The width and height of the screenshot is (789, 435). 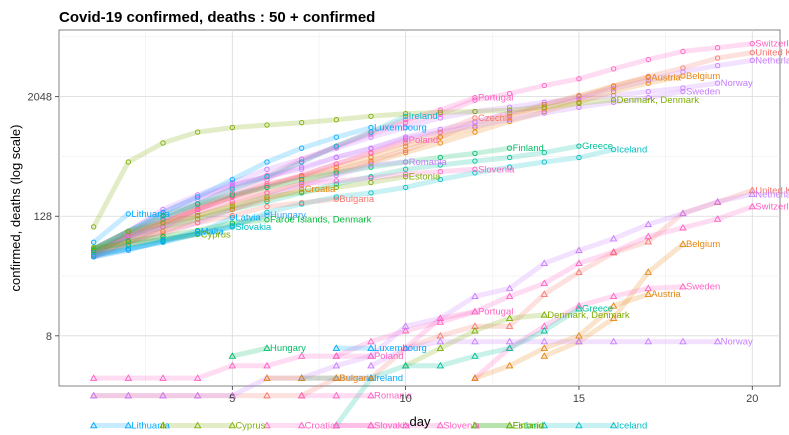 What do you see at coordinates (703, 76) in the screenshot?
I see `series-label-confirmed-belgium: Belgium` at bounding box center [703, 76].